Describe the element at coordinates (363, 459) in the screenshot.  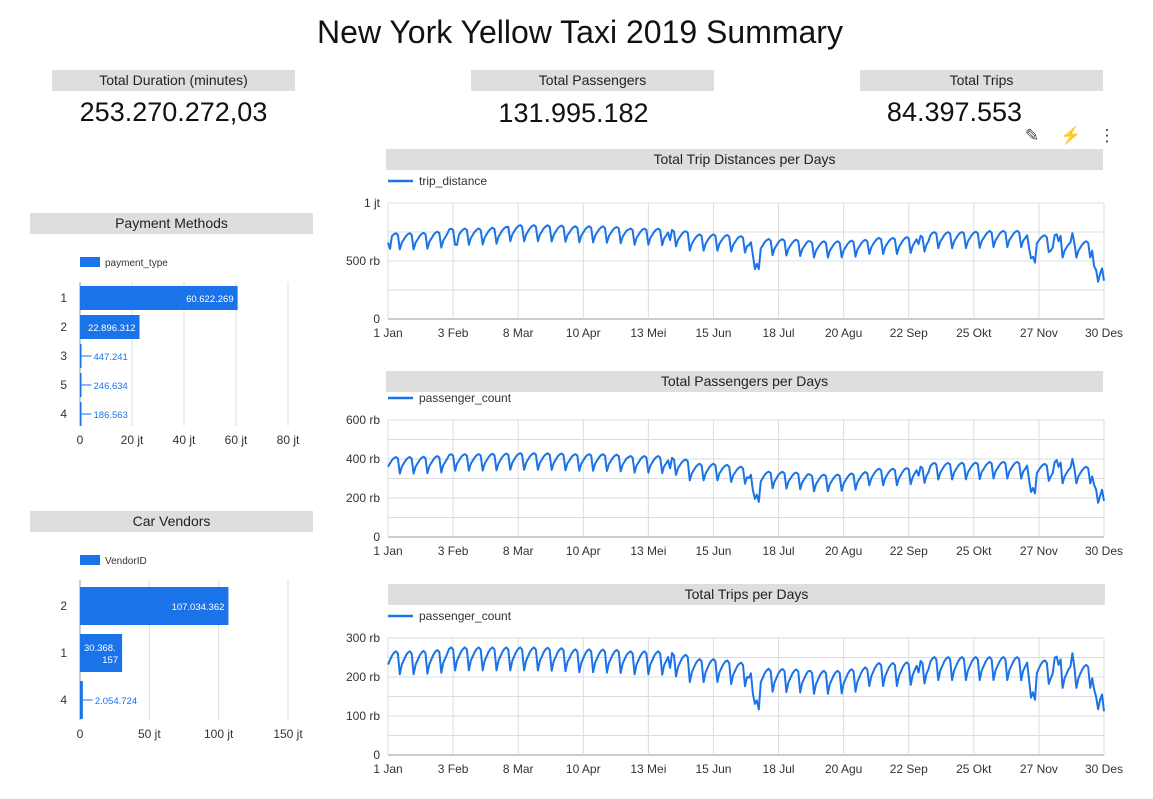
I see `y-tick-label: 400 rb` at that location.